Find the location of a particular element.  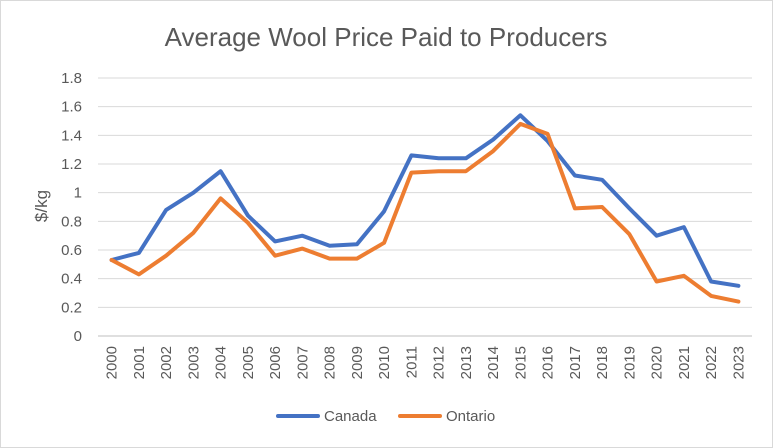

legend-label-ontario: Ontario is located at coordinates (470, 416).